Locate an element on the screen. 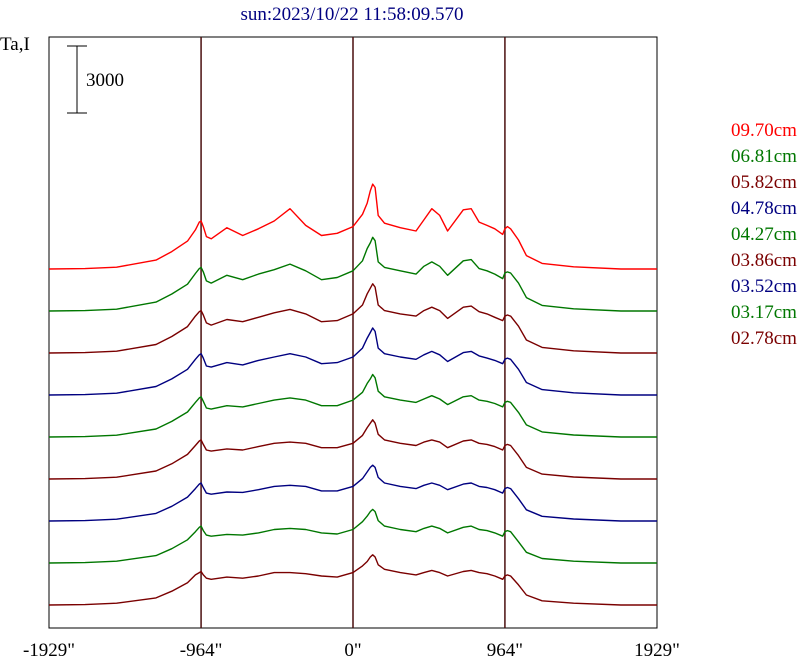 This screenshot has height=662, width=807. chart-title: sun:2023/10/22 11:58:09.570 is located at coordinates (351, 14).